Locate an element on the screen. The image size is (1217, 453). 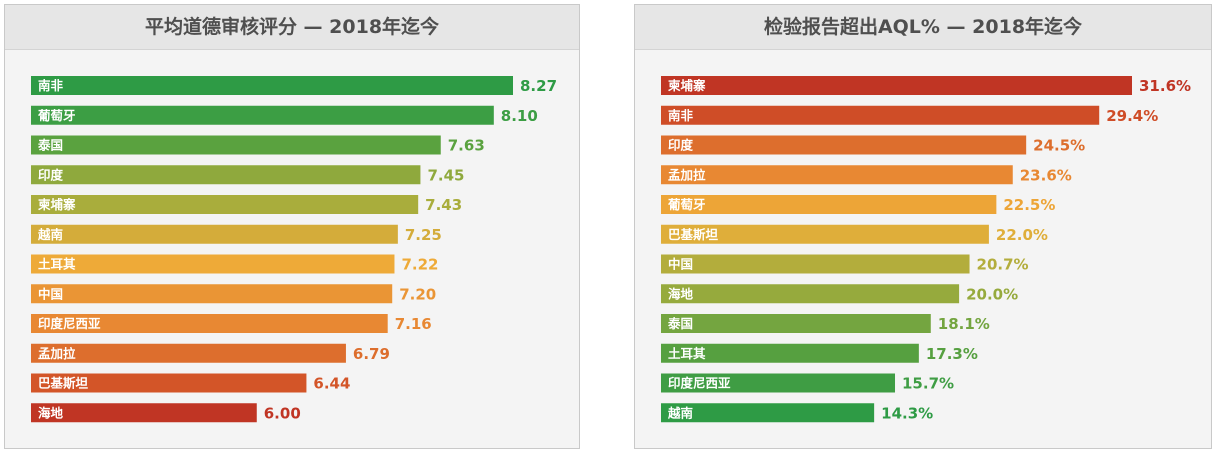
left-chart-title: 平均道德审核评分 — 2018年迄今 is located at coordinates (292, 27).